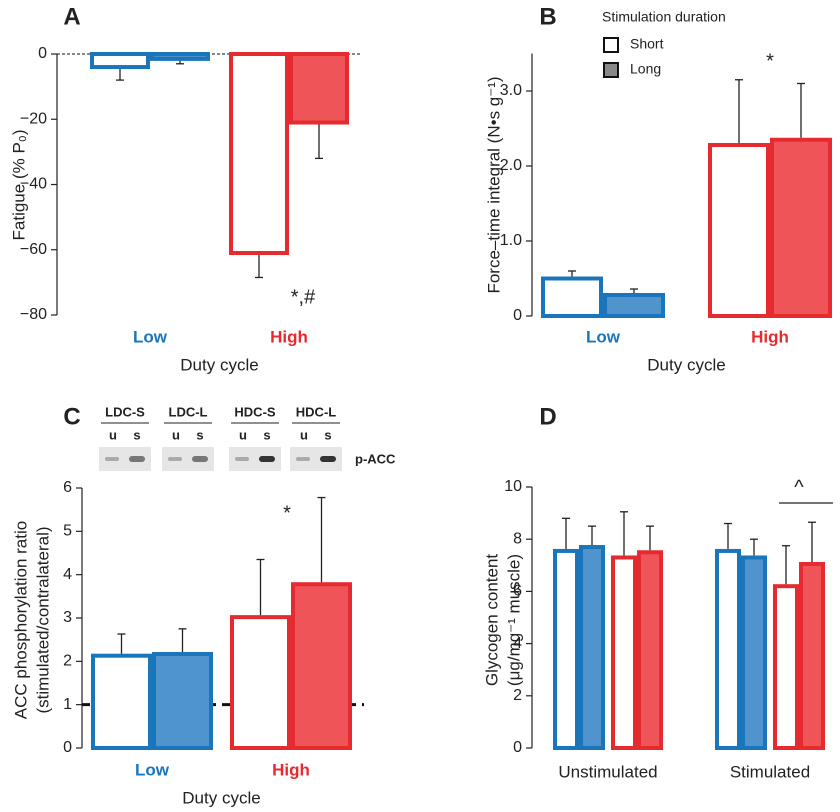 The width and height of the screenshot is (840, 812). What do you see at coordinates (20, 620) in the screenshot?
I see `y-axis-label: ACC phosphorylation ratio` at bounding box center [20, 620].